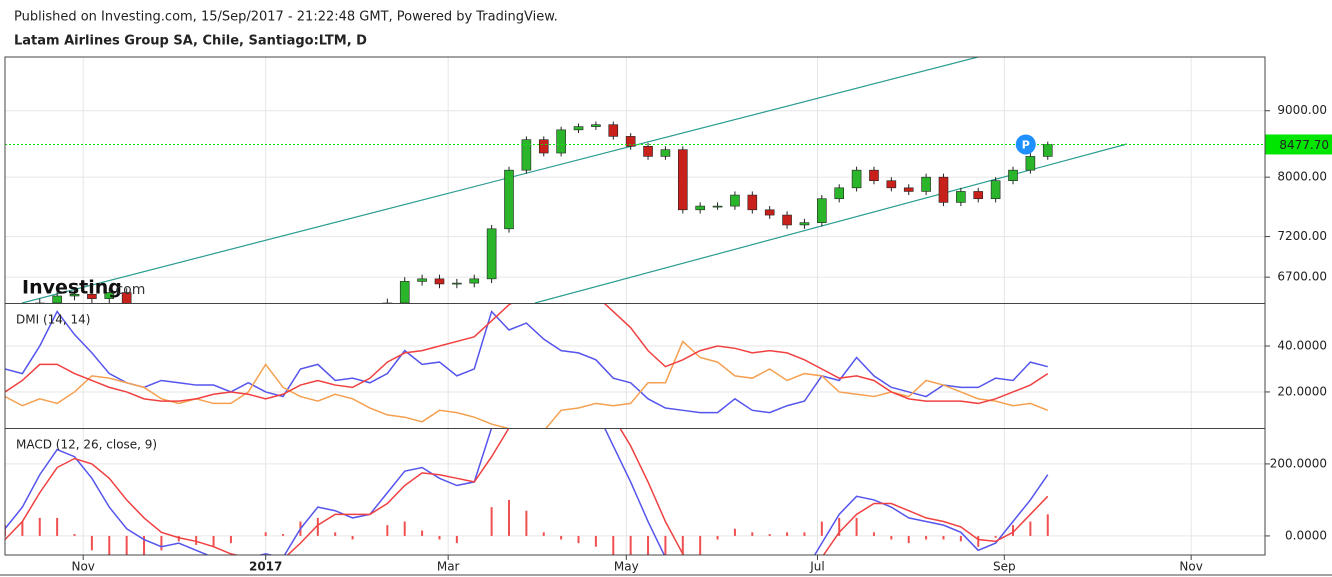  I want to click on y-tick-label: 20.0000, so click(1302, 391).